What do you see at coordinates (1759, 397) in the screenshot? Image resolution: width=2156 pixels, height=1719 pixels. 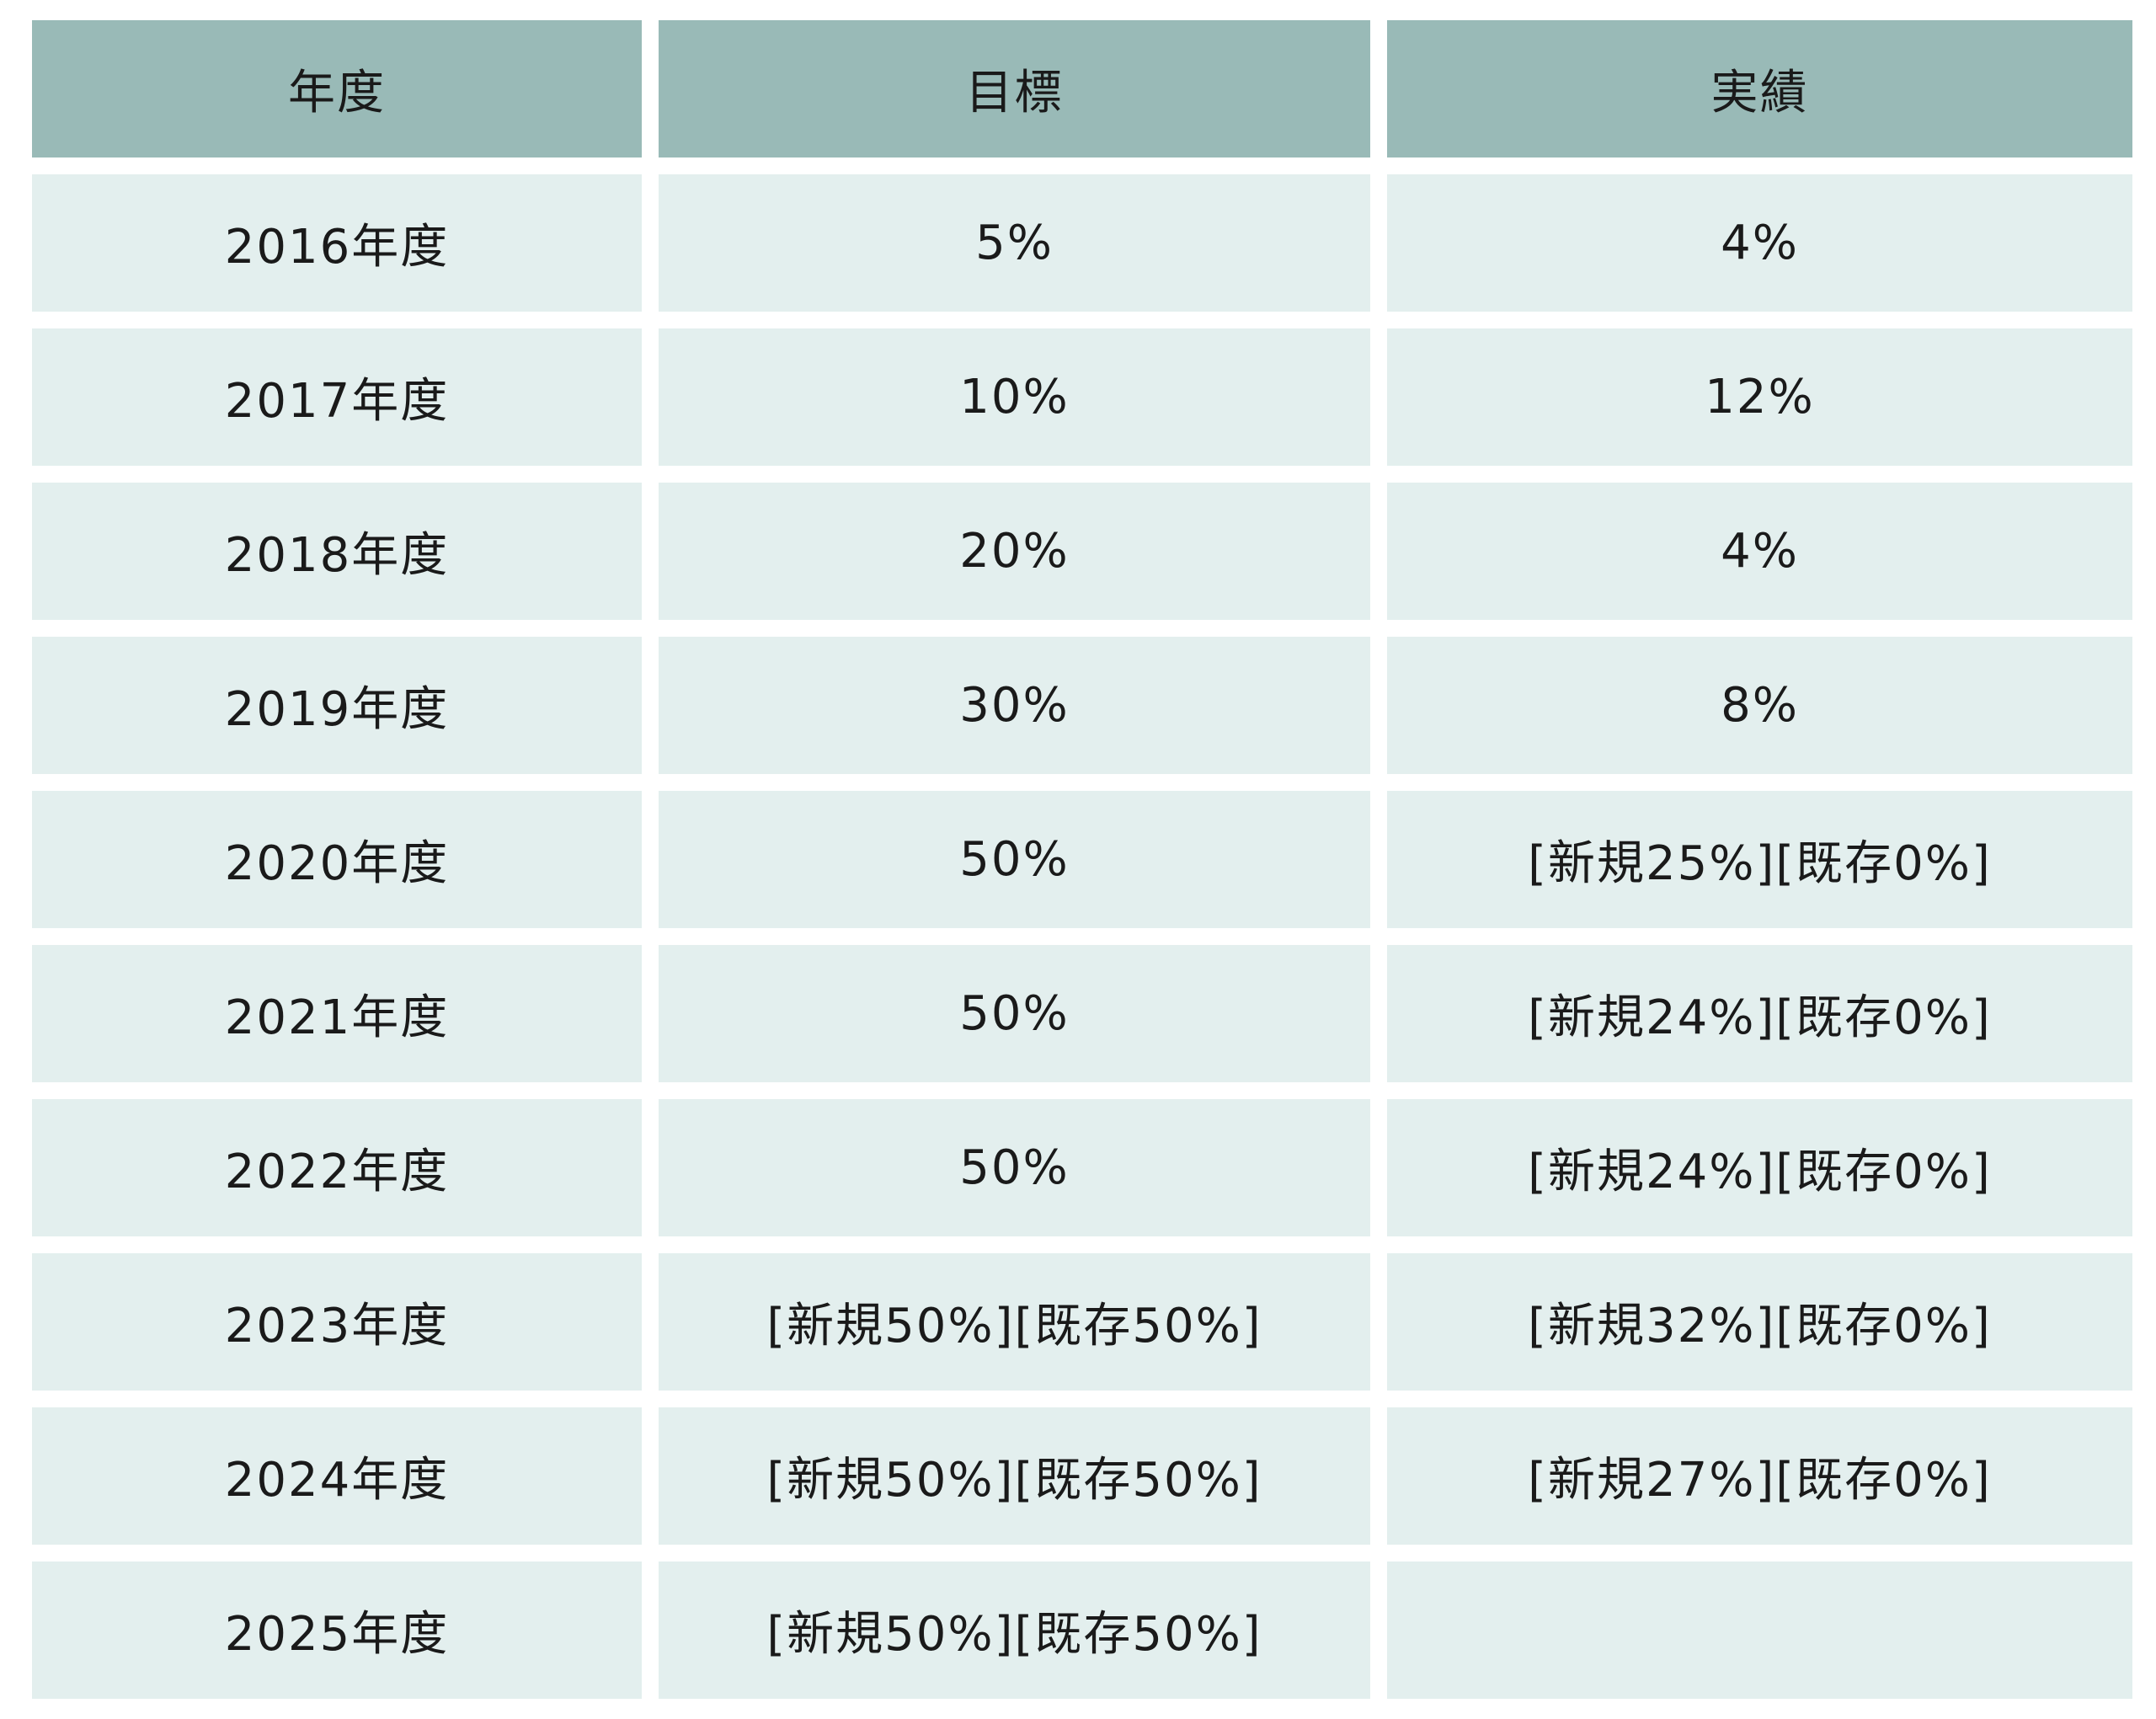 I see `cell-result: 12%` at bounding box center [1759, 397].